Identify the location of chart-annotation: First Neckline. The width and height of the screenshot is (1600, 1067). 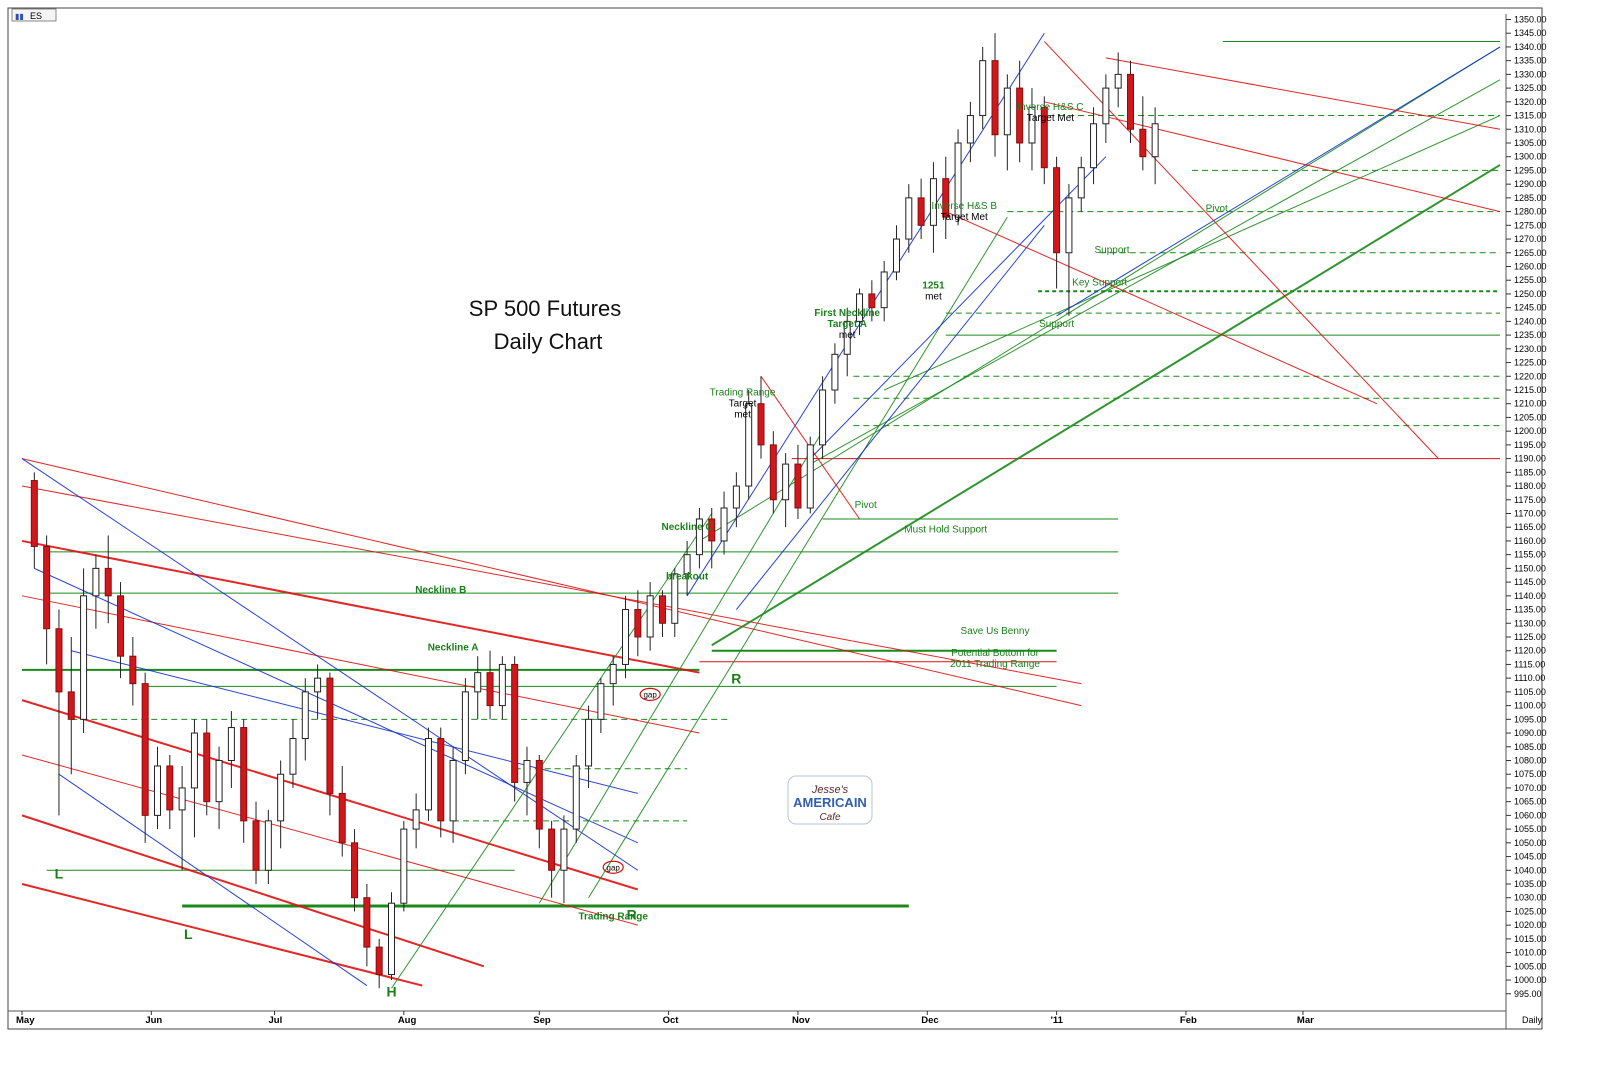
(847, 313).